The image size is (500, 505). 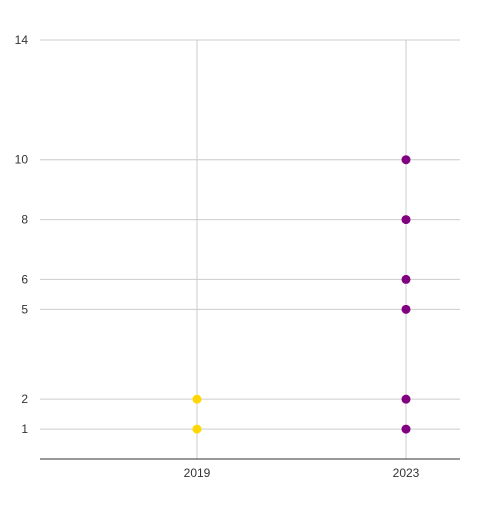 What do you see at coordinates (22, 160) in the screenshot?
I see `y-tick-label: 10` at bounding box center [22, 160].